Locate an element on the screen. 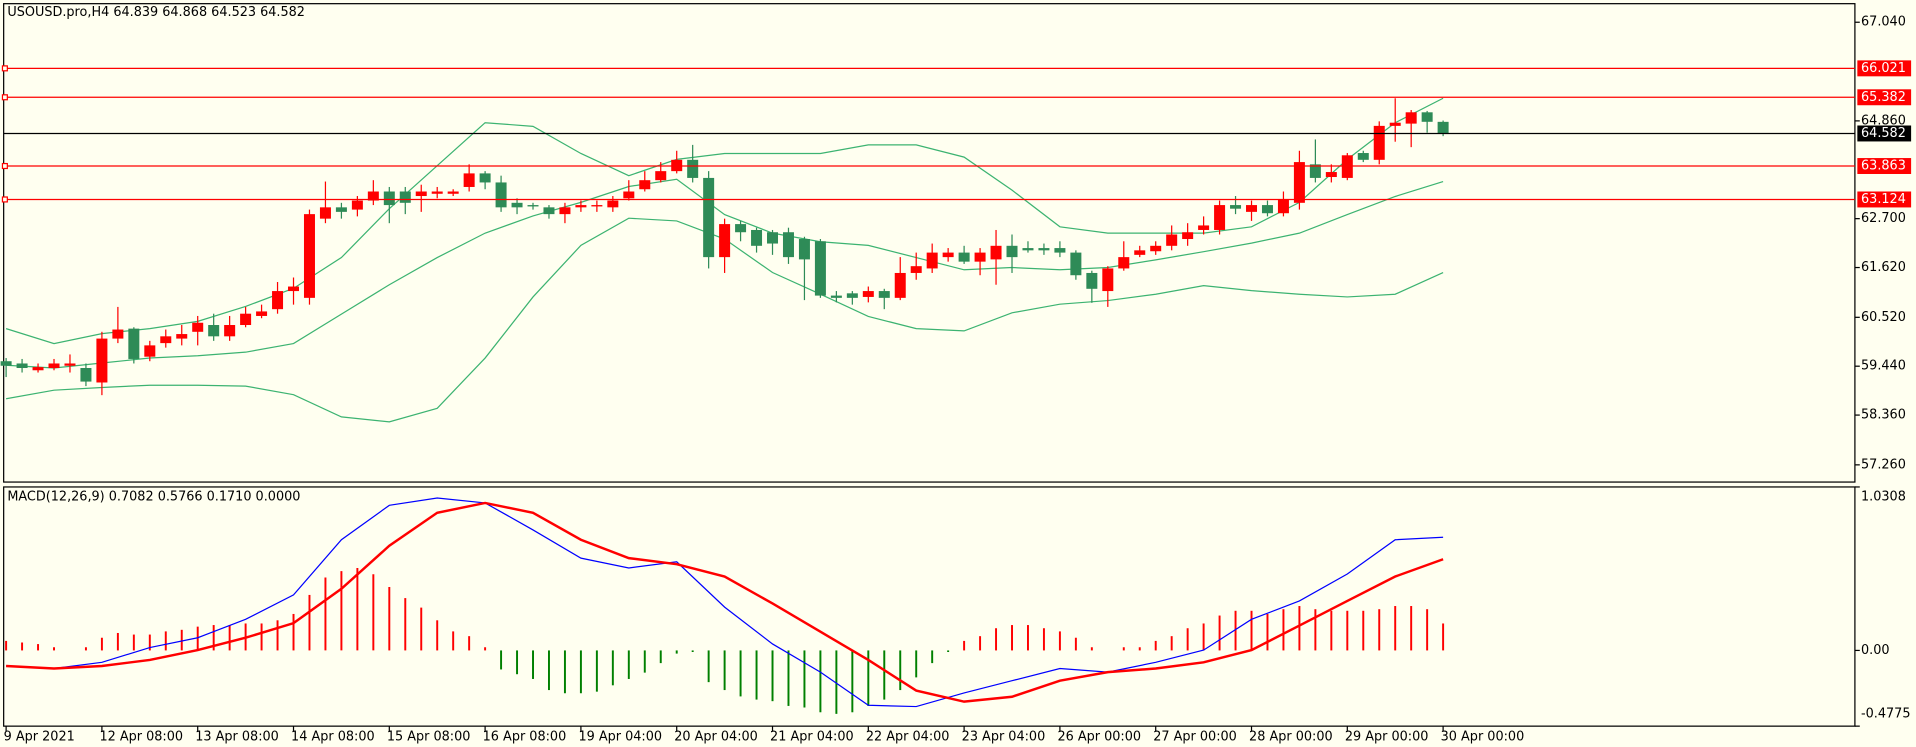 This screenshot has width=1916, height=747. y-tick-label: 57.260 is located at coordinates (1883, 464).